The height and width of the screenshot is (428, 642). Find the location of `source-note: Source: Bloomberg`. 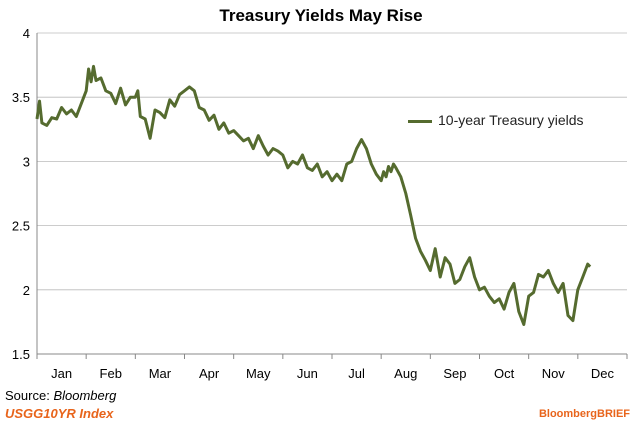

source-note: Source: Bloomberg is located at coordinates (60, 395).